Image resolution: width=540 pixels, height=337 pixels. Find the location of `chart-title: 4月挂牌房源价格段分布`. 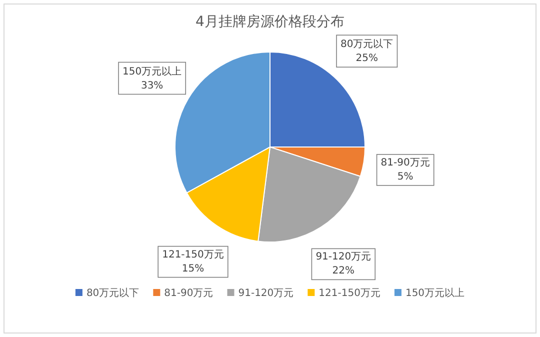

chart-title: 4月挂牌房源价格段分布 is located at coordinates (270, 22).